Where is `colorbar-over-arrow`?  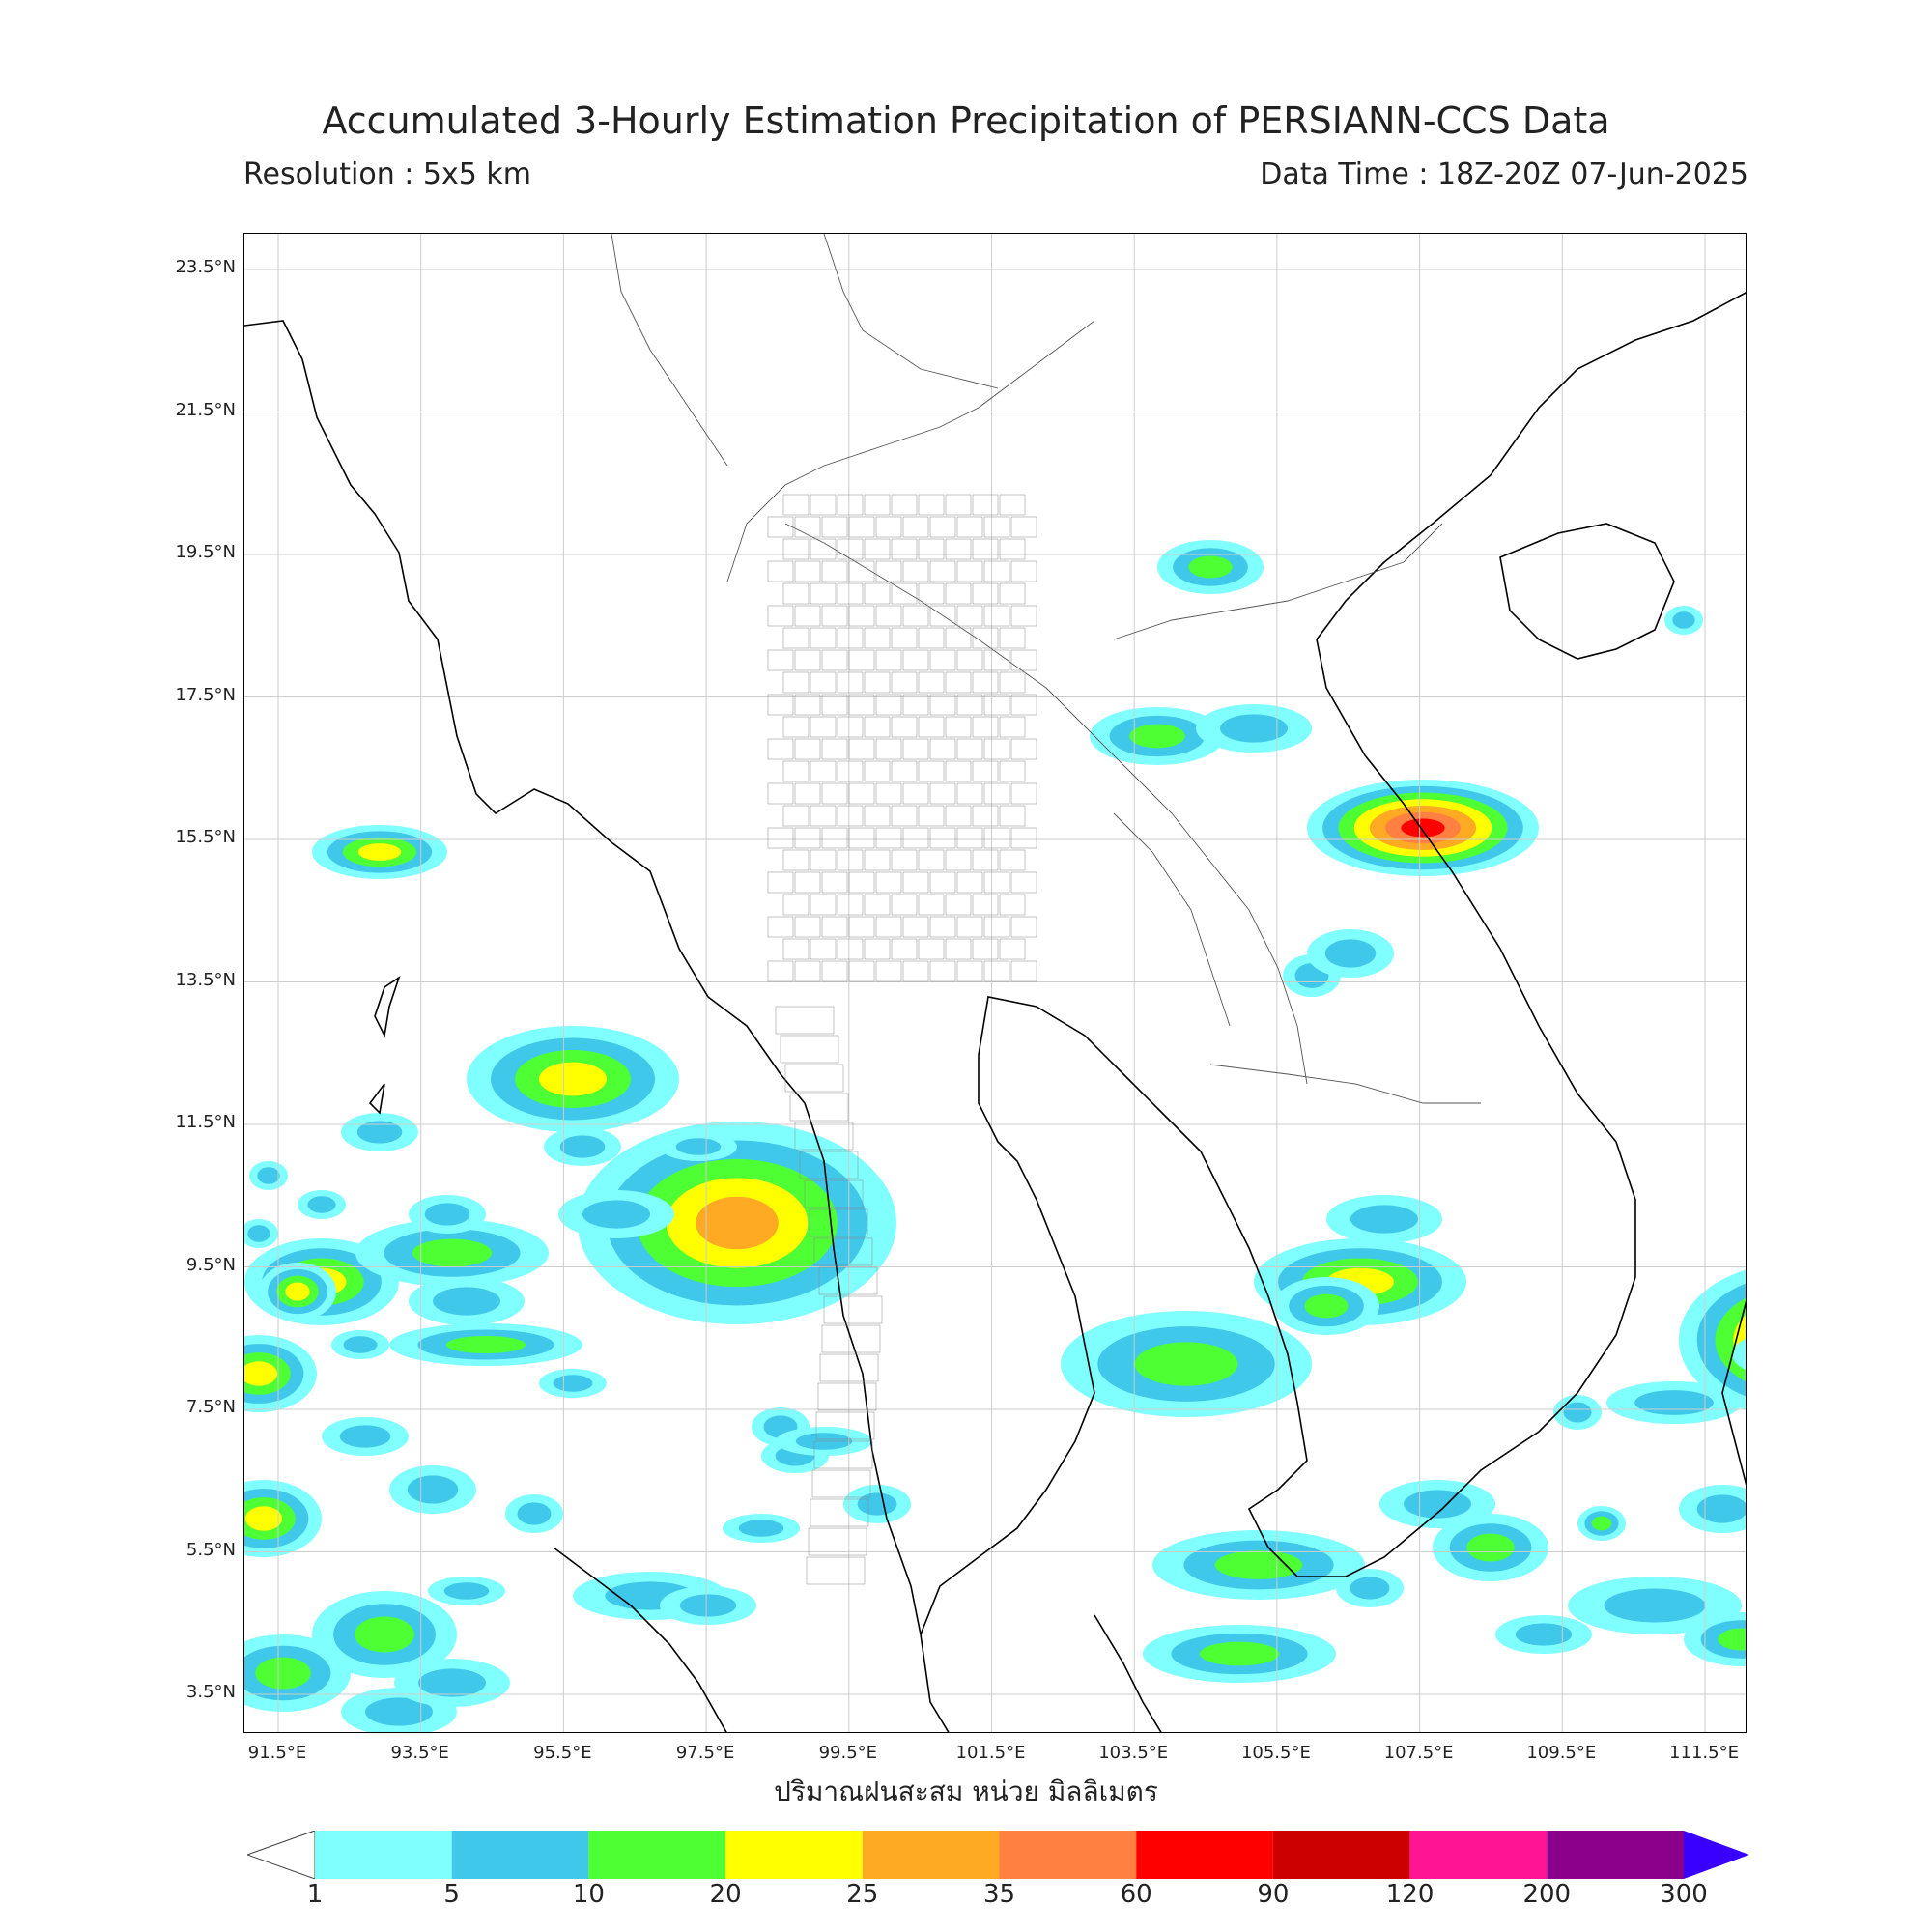 colorbar-over-arrow is located at coordinates (1716, 1855).